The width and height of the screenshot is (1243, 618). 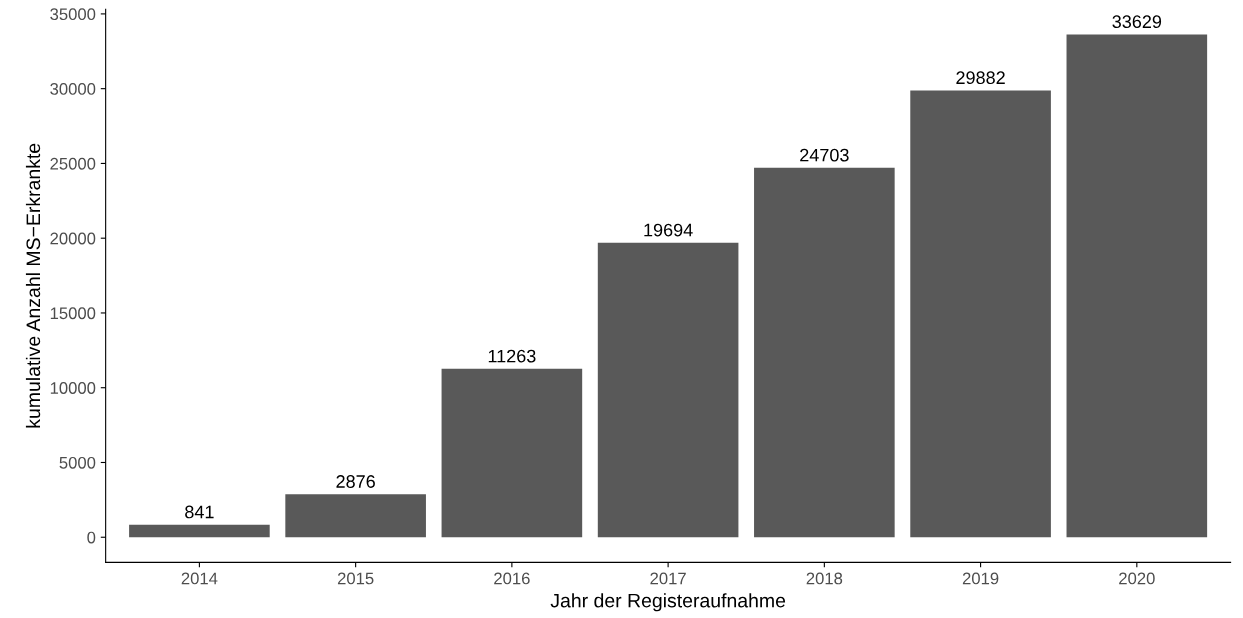 I want to click on x-tick-label: 2018, so click(x=824, y=578).